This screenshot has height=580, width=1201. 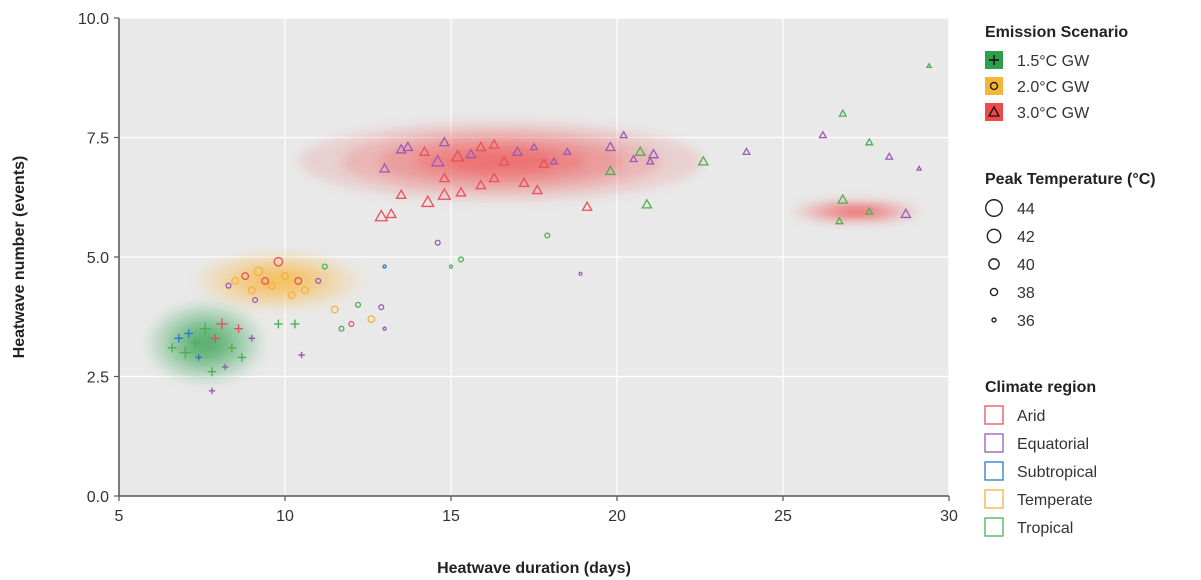 What do you see at coordinates (1056, 32) in the screenshot?
I see `legend-title-scenario: Emission Scenario` at bounding box center [1056, 32].